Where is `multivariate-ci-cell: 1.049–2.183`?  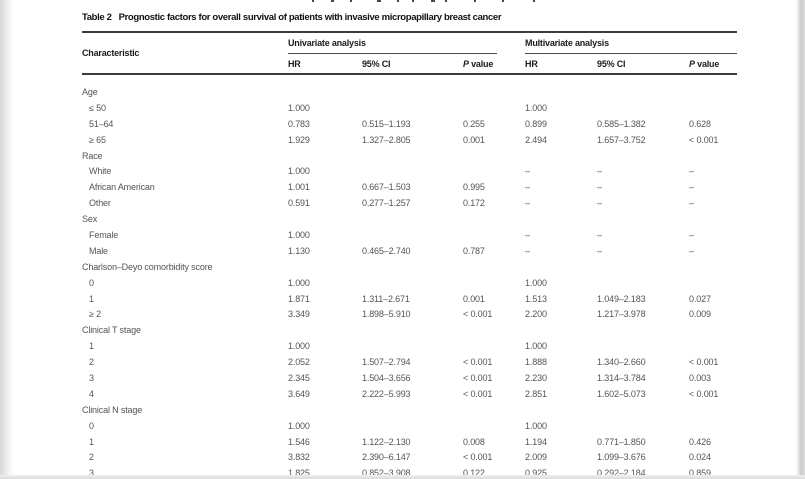 multivariate-ci-cell: 1.049–2.183 is located at coordinates (621, 298).